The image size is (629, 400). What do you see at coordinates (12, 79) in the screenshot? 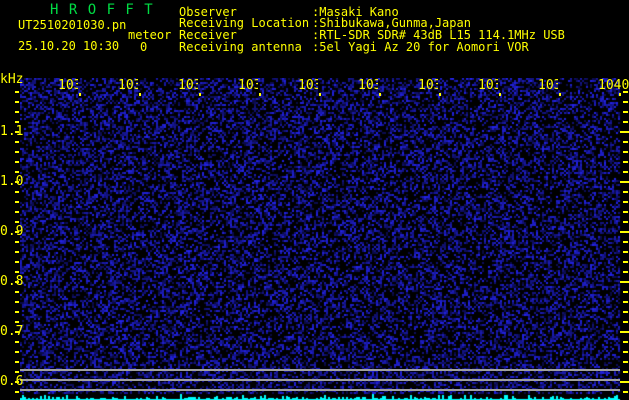
I see `y-axis-unit: kHz` at bounding box center [12, 79].